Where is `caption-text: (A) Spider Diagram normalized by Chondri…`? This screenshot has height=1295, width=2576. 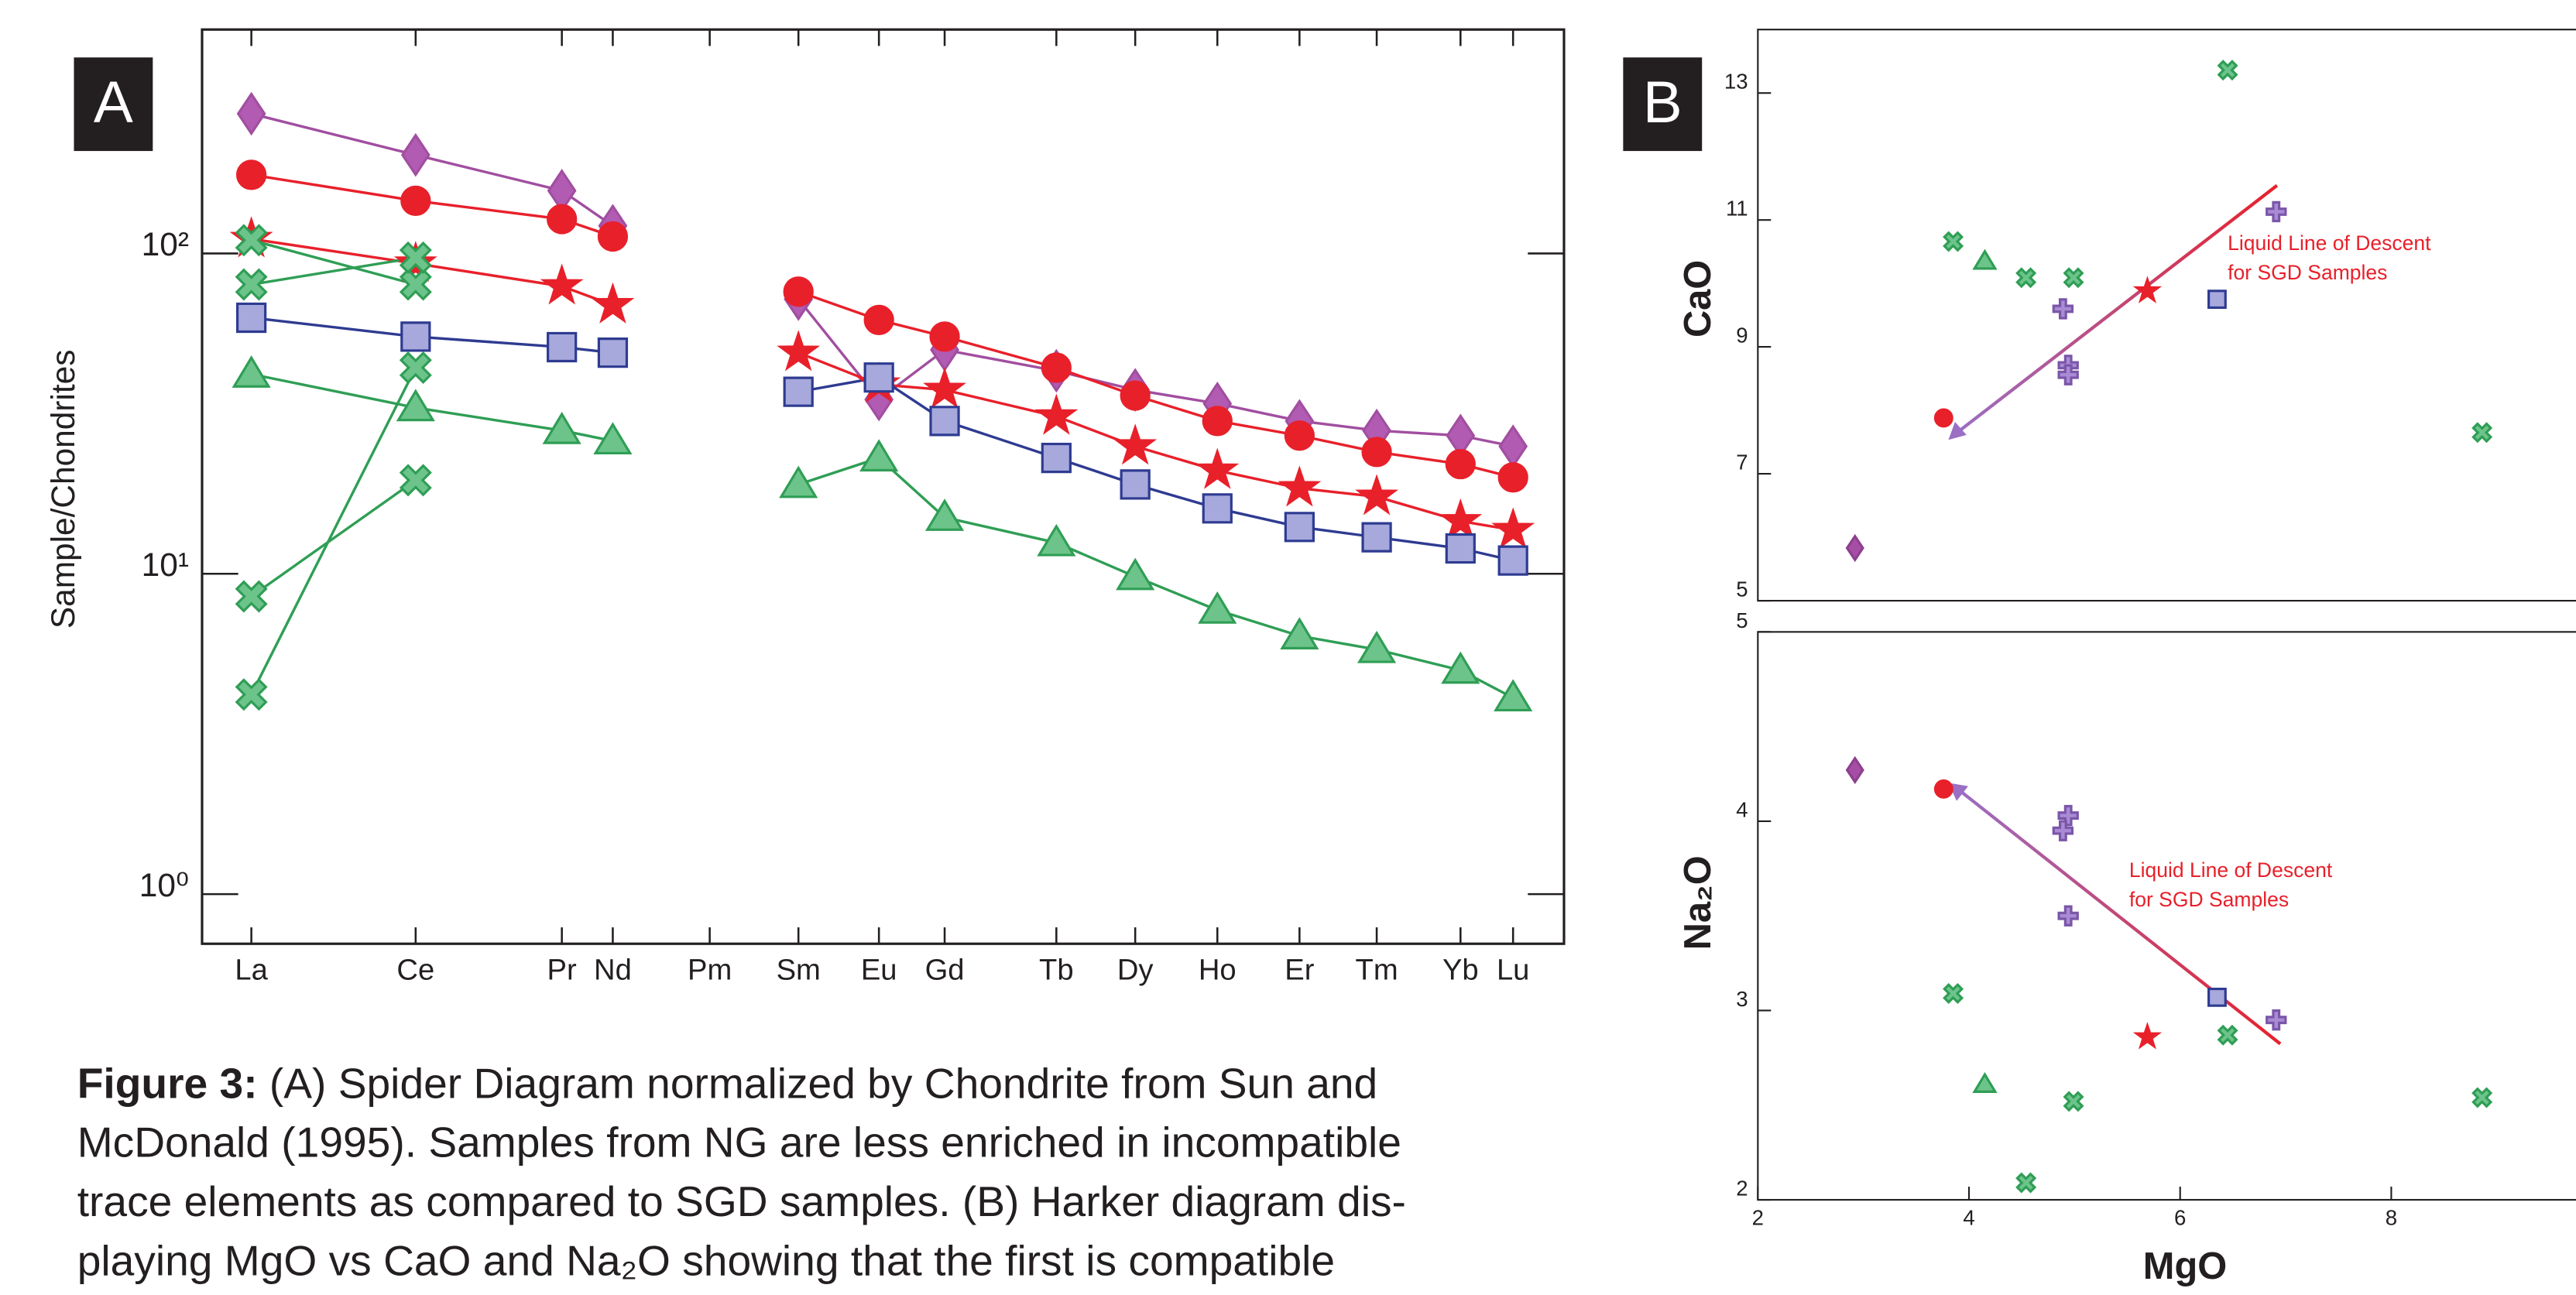 caption-text: (A) Spider Diagram normalized by Chondri… is located at coordinates (823, 1083).